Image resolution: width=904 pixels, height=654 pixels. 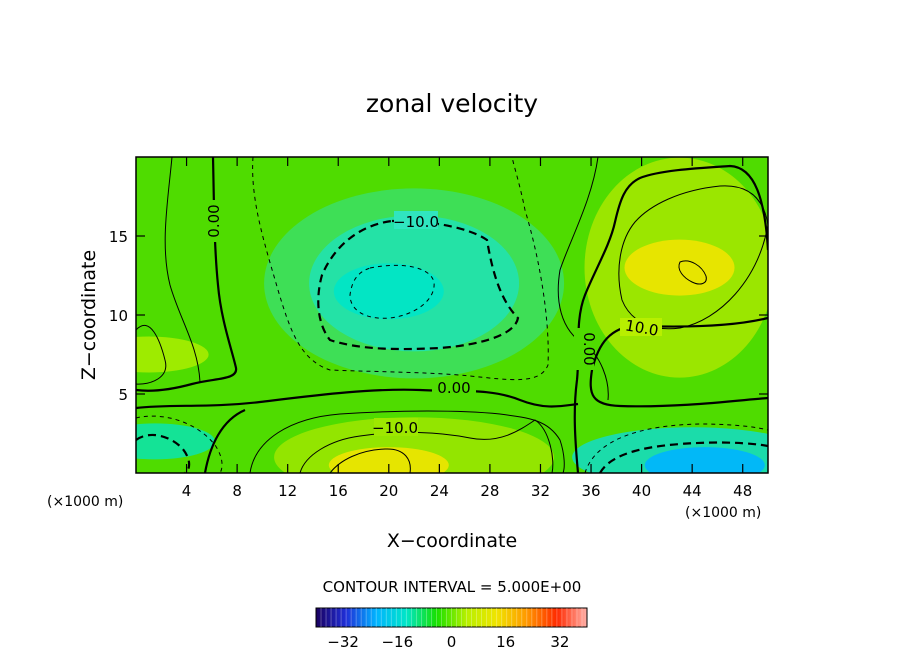 I want to click on colorbar-tick-label: −16, so click(x=397, y=642).